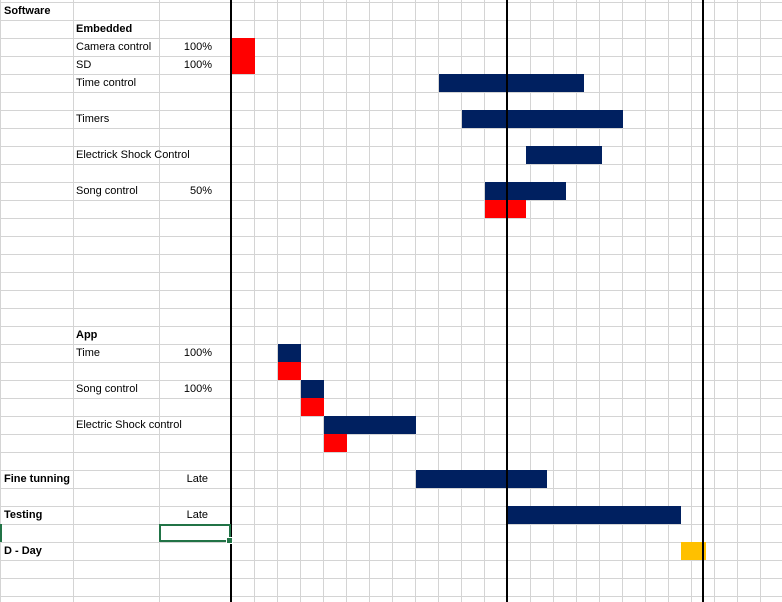  Describe the element at coordinates (37, 479) in the screenshot. I see `task-label: Fine tunning` at that location.